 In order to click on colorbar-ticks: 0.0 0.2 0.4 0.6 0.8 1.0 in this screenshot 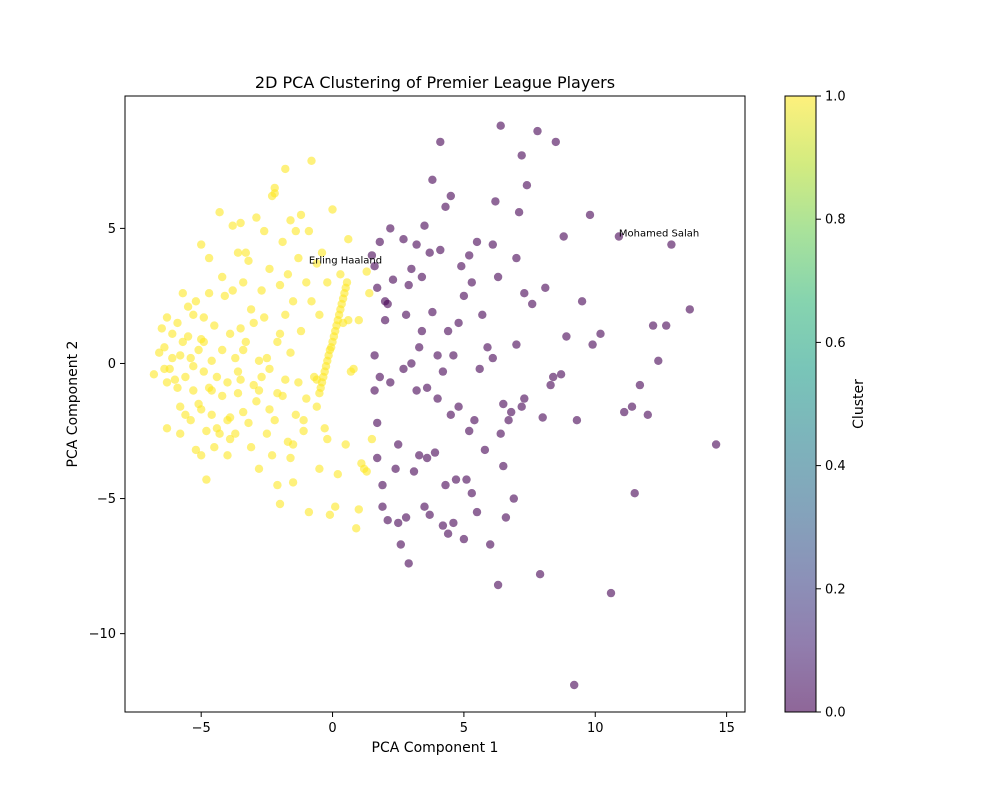, I will do `click(831, 405)`.